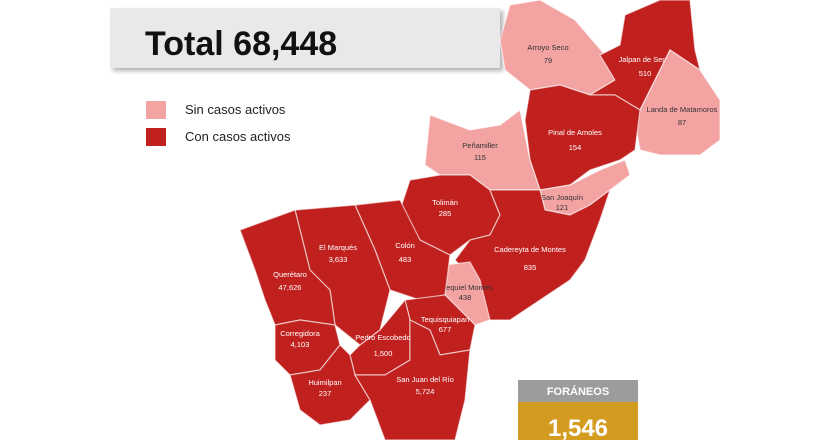 This screenshot has width=840, height=440. What do you see at coordinates (578, 427) in the screenshot?
I see `foraneos-value: 1,546` at bounding box center [578, 427].